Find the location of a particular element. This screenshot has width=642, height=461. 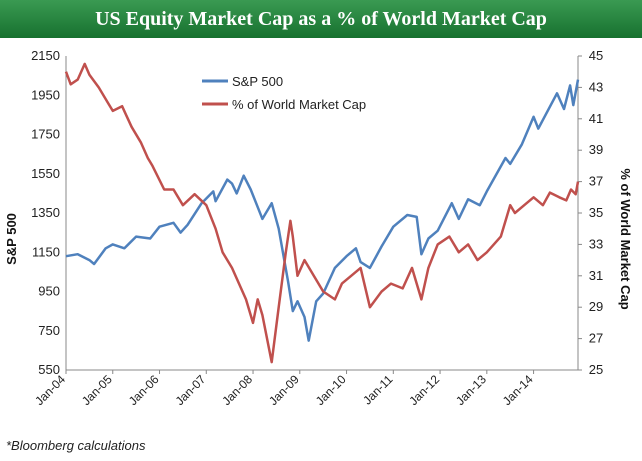

y-tick-label-right: 25 is located at coordinates (596, 369).